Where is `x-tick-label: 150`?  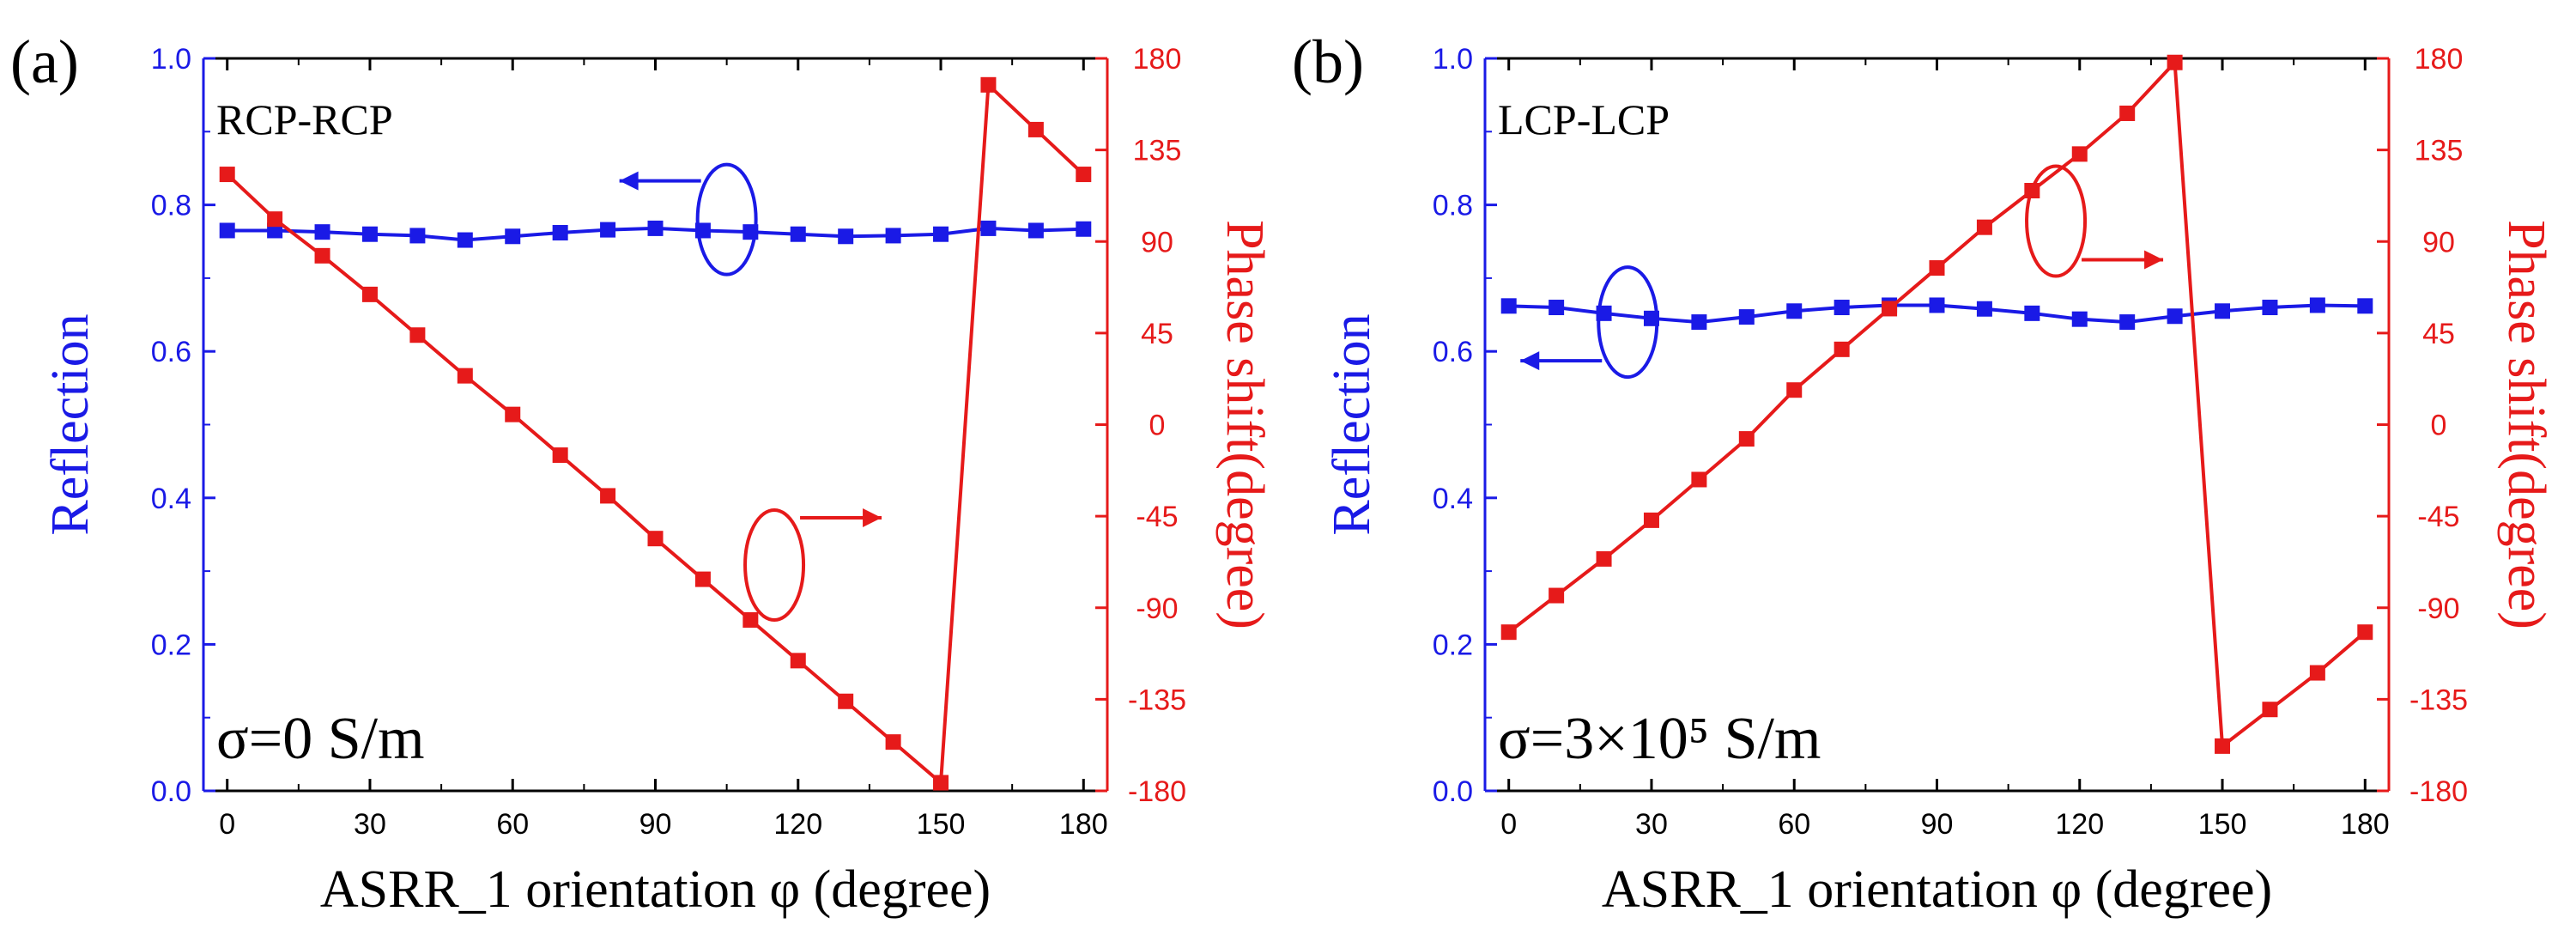
x-tick-label: 150 is located at coordinates (941, 824).